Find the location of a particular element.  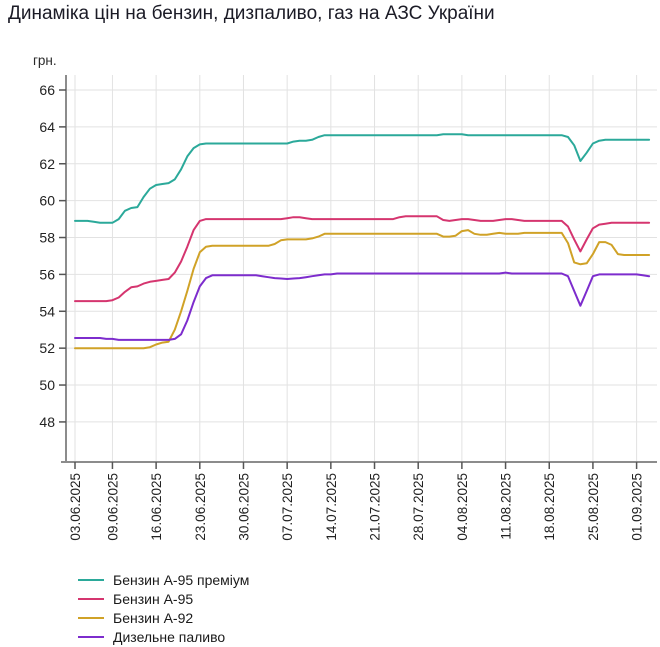

legend-label: Дизельне паливо is located at coordinates (169, 636).